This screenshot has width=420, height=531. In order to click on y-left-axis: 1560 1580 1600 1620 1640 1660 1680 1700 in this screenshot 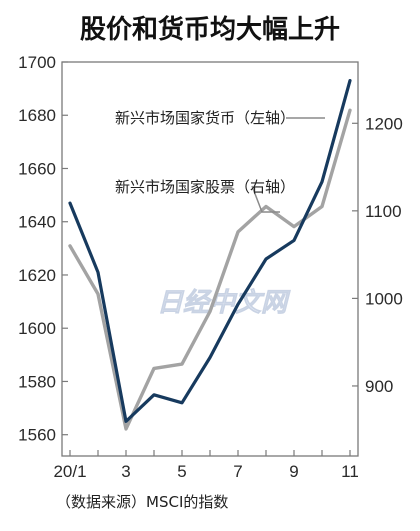, I will do `click(43, 249)`.